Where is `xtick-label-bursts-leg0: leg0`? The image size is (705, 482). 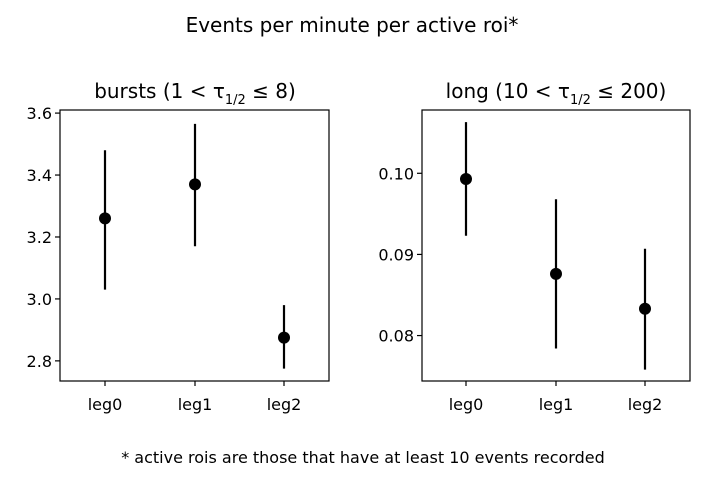 xtick-label-bursts-leg0: leg0 is located at coordinates (105, 404).